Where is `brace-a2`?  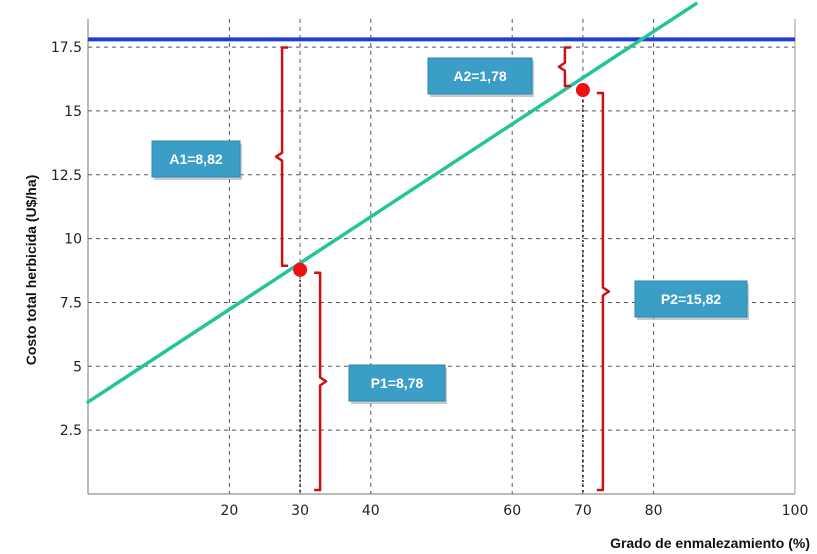
brace-a2 is located at coordinates (564, 67).